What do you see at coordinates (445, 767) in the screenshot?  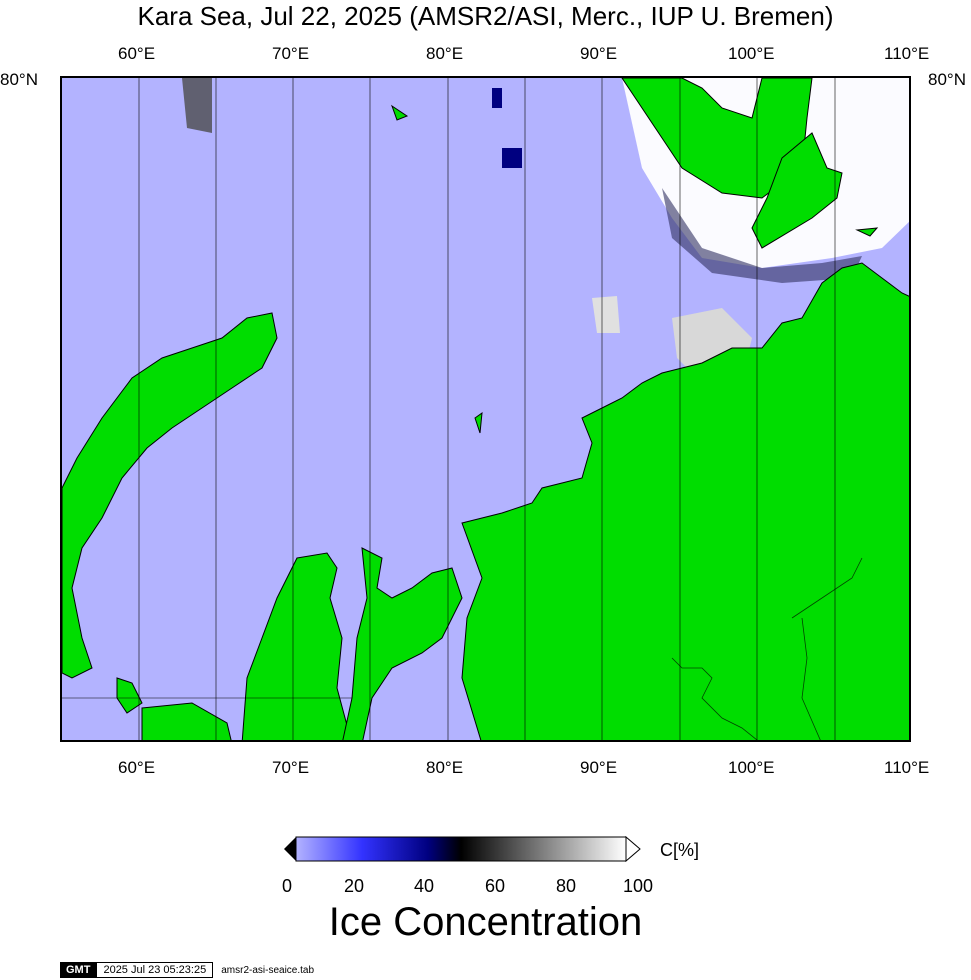 I see `lon-label-bottom-80: 80°E` at bounding box center [445, 767].